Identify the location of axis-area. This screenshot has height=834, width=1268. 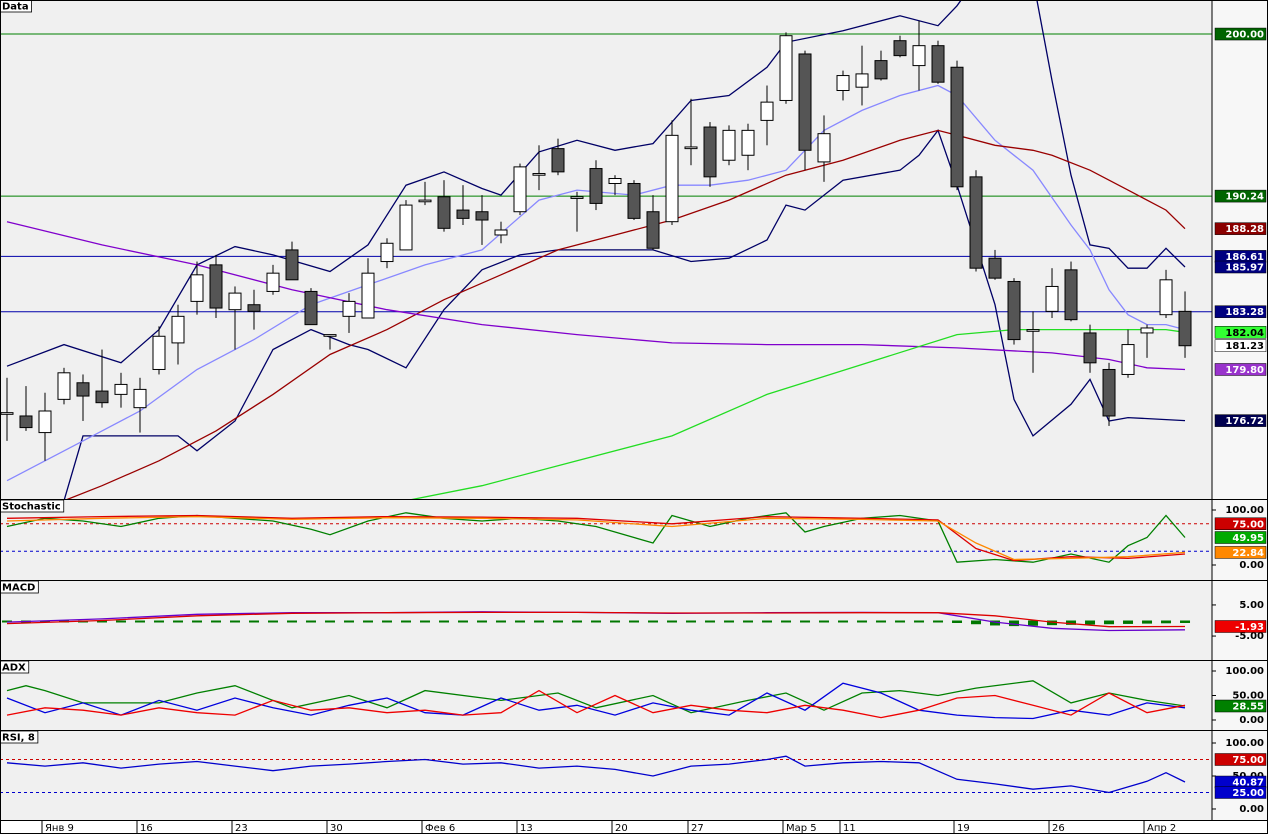
(1240, 695).